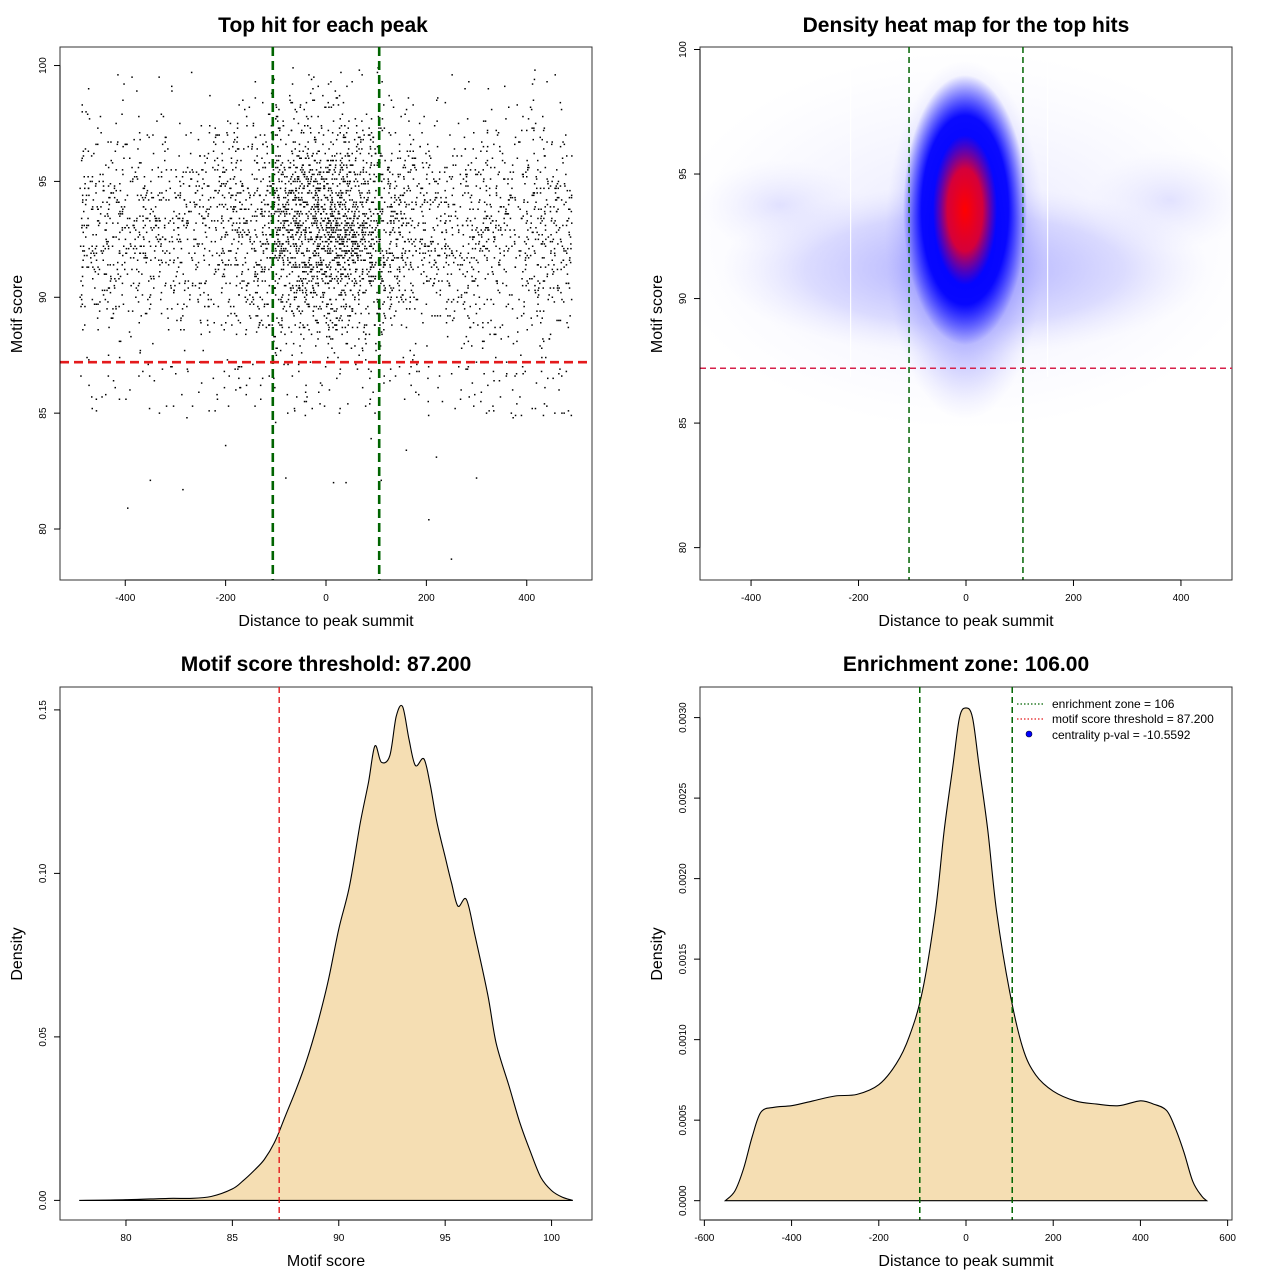 Image resolution: width=1280 pixels, height=1280 pixels. What do you see at coordinates (125, 598) in the screenshot?
I see `x-tick-label: -400` at bounding box center [125, 598].